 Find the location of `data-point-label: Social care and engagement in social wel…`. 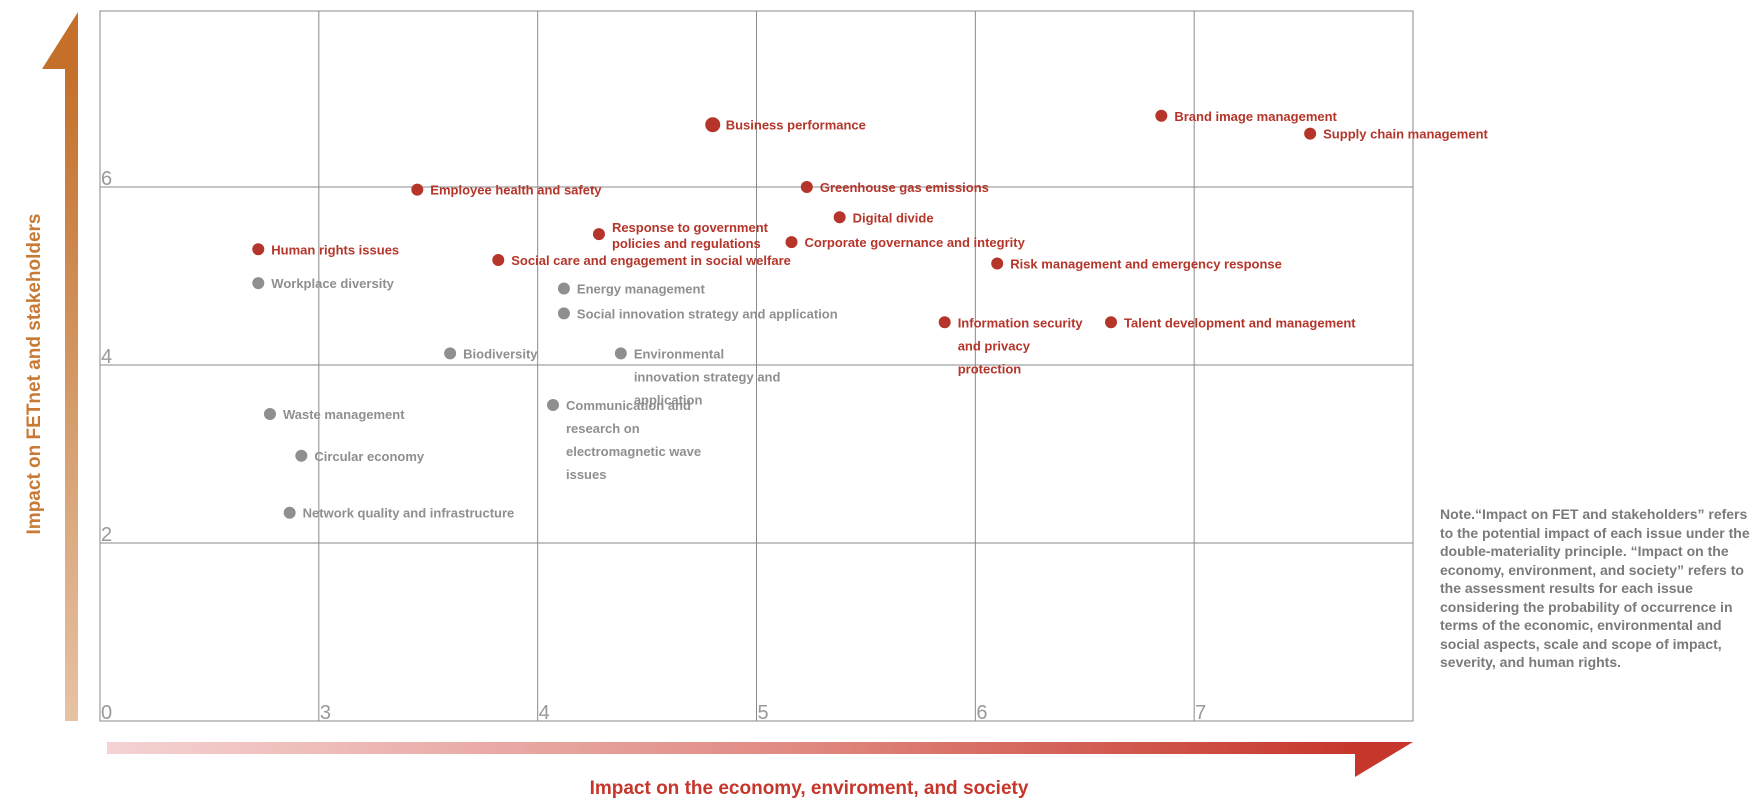

data-point-label: Social care and engagement in social wel… is located at coordinates (651, 260).